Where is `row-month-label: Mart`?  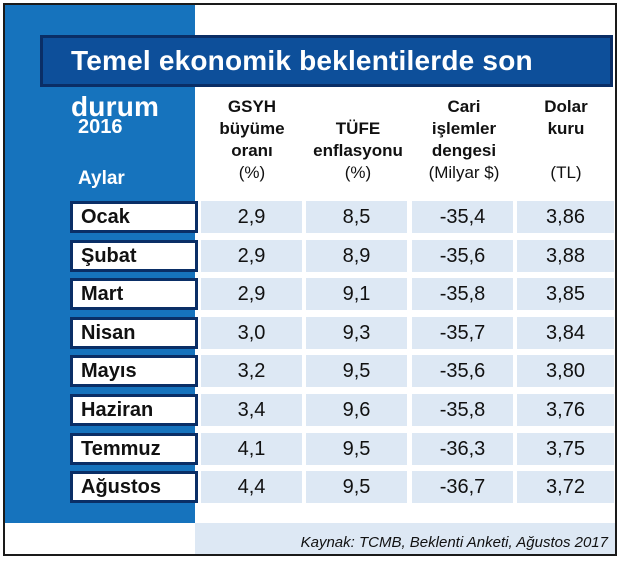
row-month-label: Mart is located at coordinates (134, 294).